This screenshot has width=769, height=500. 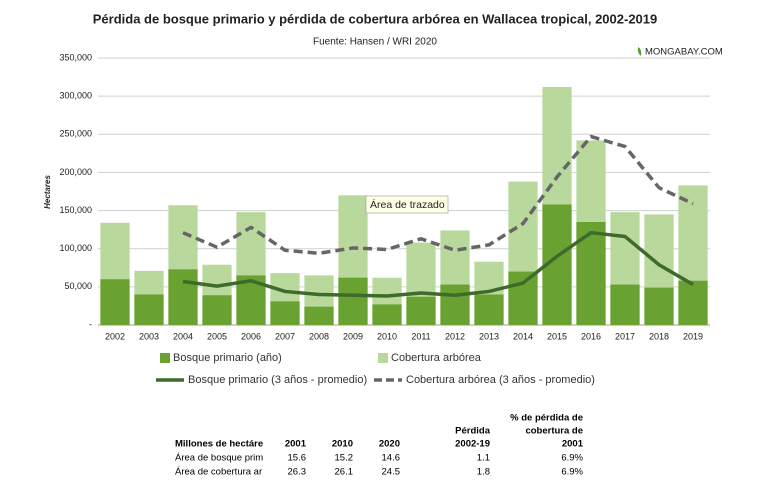 I want to click on table-header: % de pérdida de, so click(x=546, y=418).